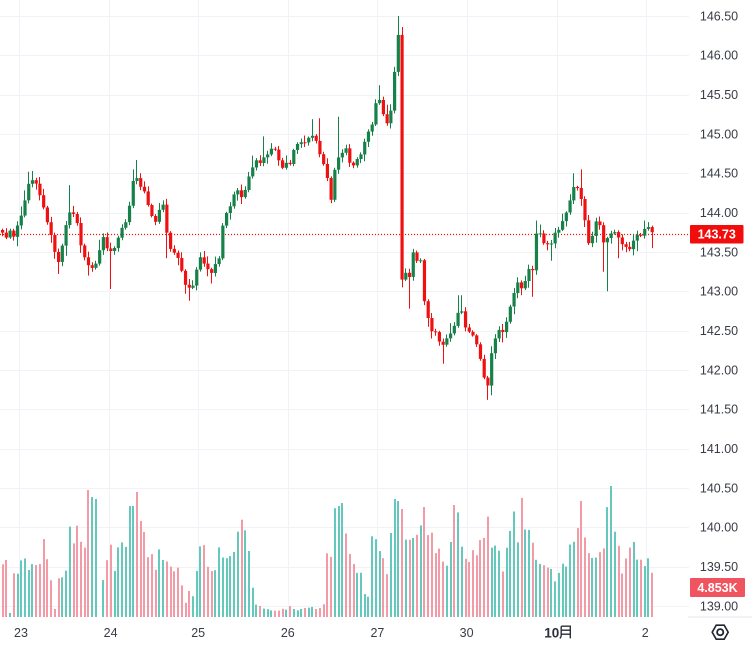  Describe the element at coordinates (719, 16) in the screenshot. I see `svg-text: 146.50` at that location.